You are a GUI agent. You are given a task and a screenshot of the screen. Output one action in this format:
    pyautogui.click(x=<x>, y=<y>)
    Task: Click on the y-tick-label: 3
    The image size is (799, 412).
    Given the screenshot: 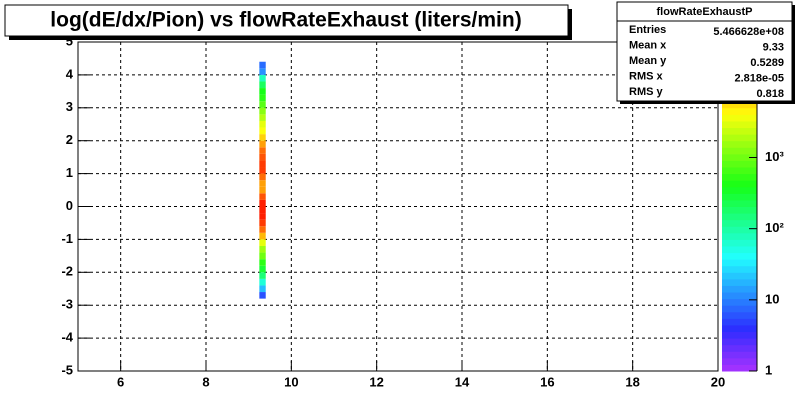 What is the action you would take?
    pyautogui.click(x=69, y=106)
    